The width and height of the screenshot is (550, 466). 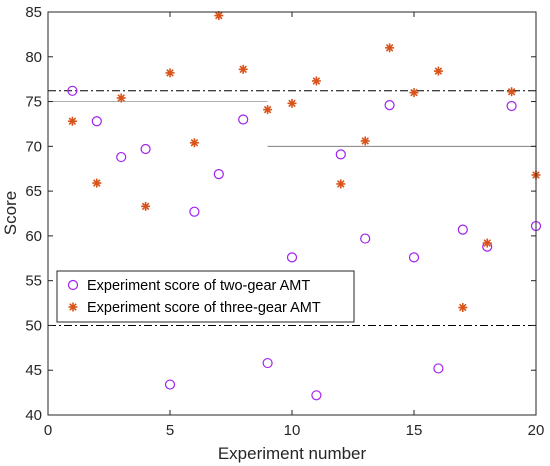 I want to click on x-tick-label: 20, so click(x=536, y=430).